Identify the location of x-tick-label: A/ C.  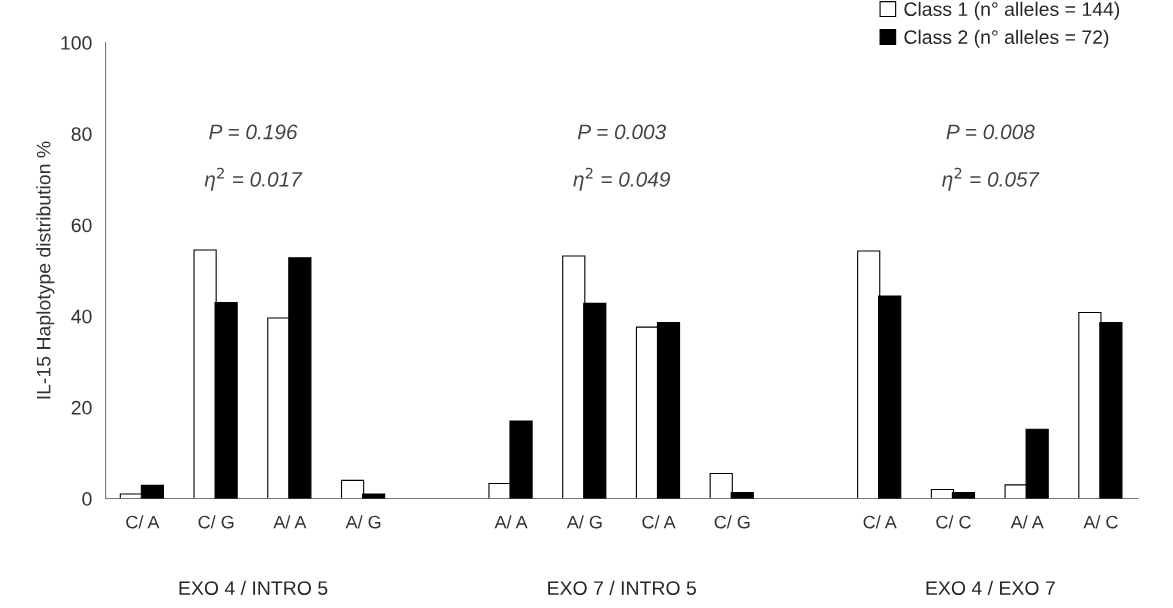
(1100, 522).